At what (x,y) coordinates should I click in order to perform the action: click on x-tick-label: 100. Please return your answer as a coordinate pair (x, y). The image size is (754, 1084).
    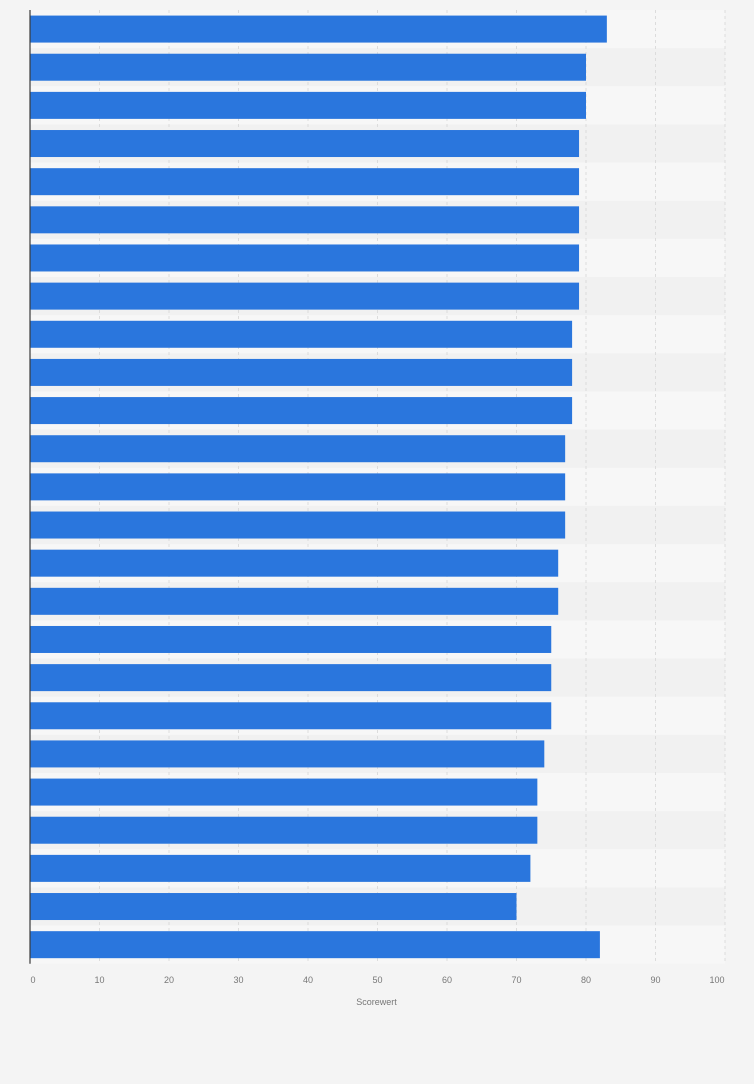
    Looking at the image, I should click on (716, 980).